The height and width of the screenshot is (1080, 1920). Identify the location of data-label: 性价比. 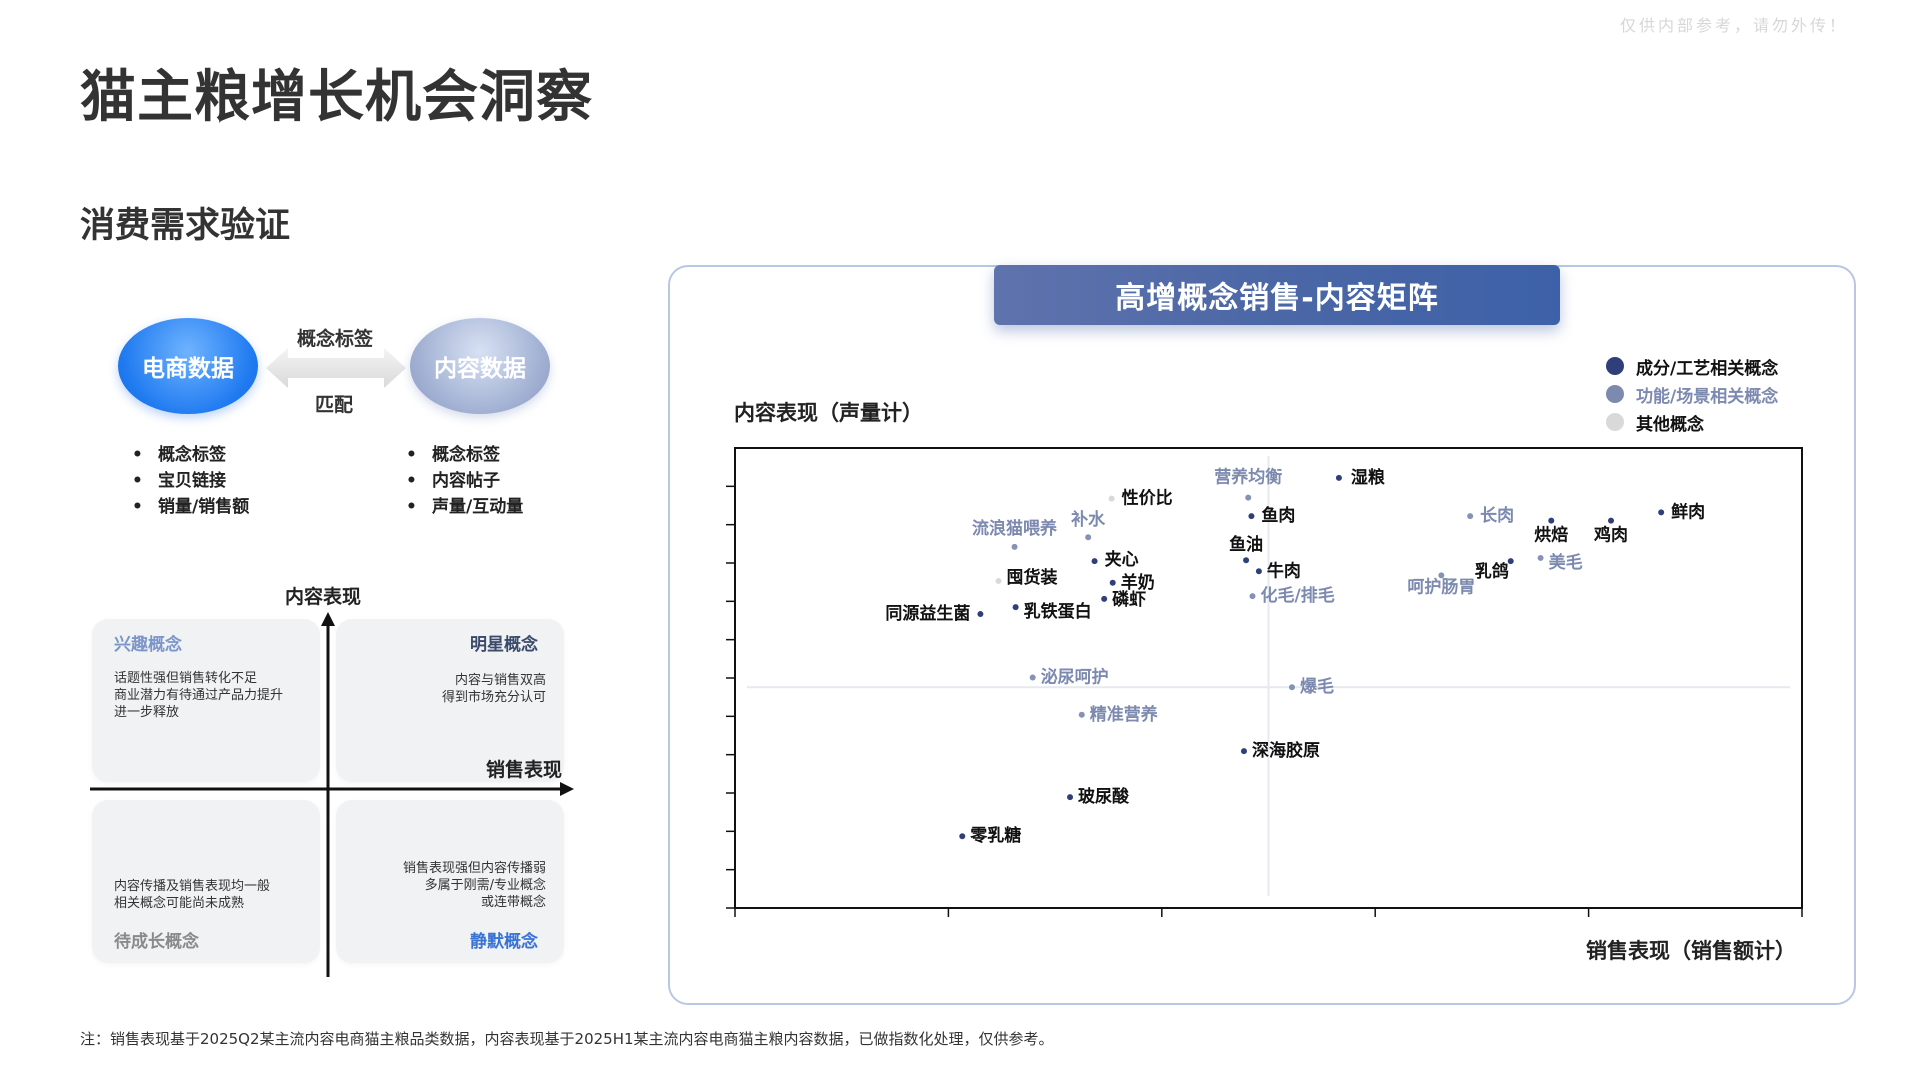
(1147, 498).